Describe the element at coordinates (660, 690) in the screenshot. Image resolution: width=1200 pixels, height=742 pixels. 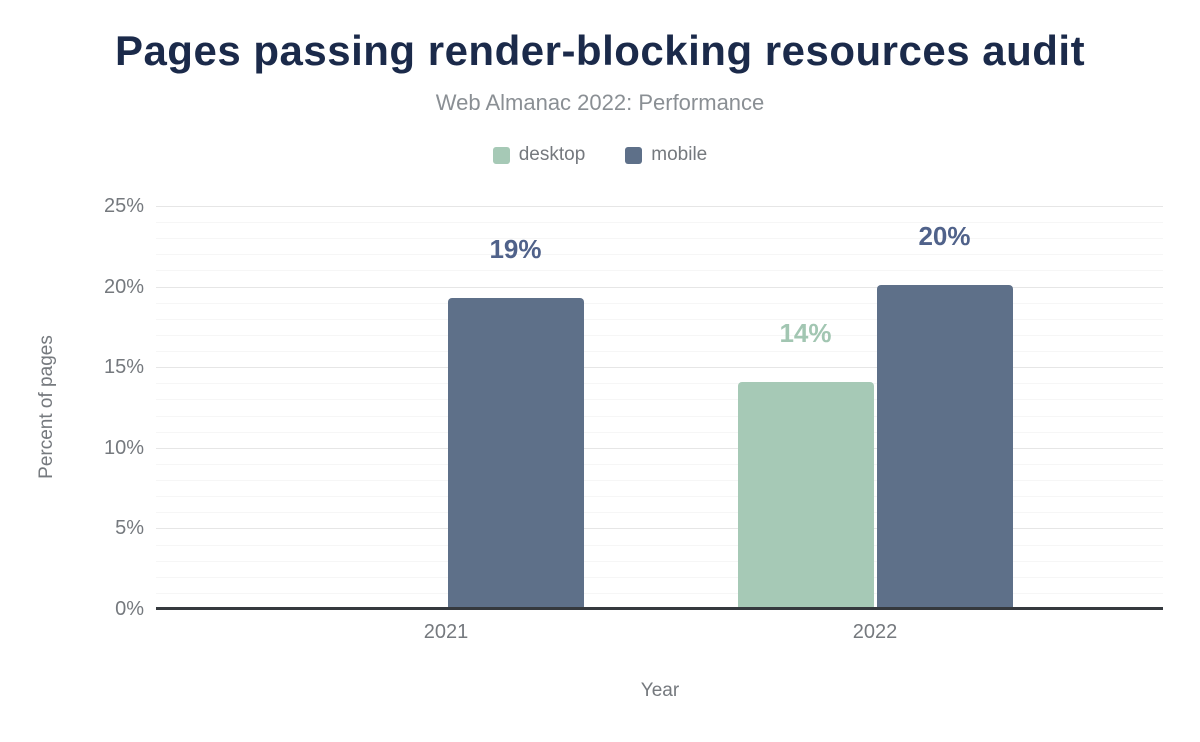
I see `x-axis-title: Year` at that location.